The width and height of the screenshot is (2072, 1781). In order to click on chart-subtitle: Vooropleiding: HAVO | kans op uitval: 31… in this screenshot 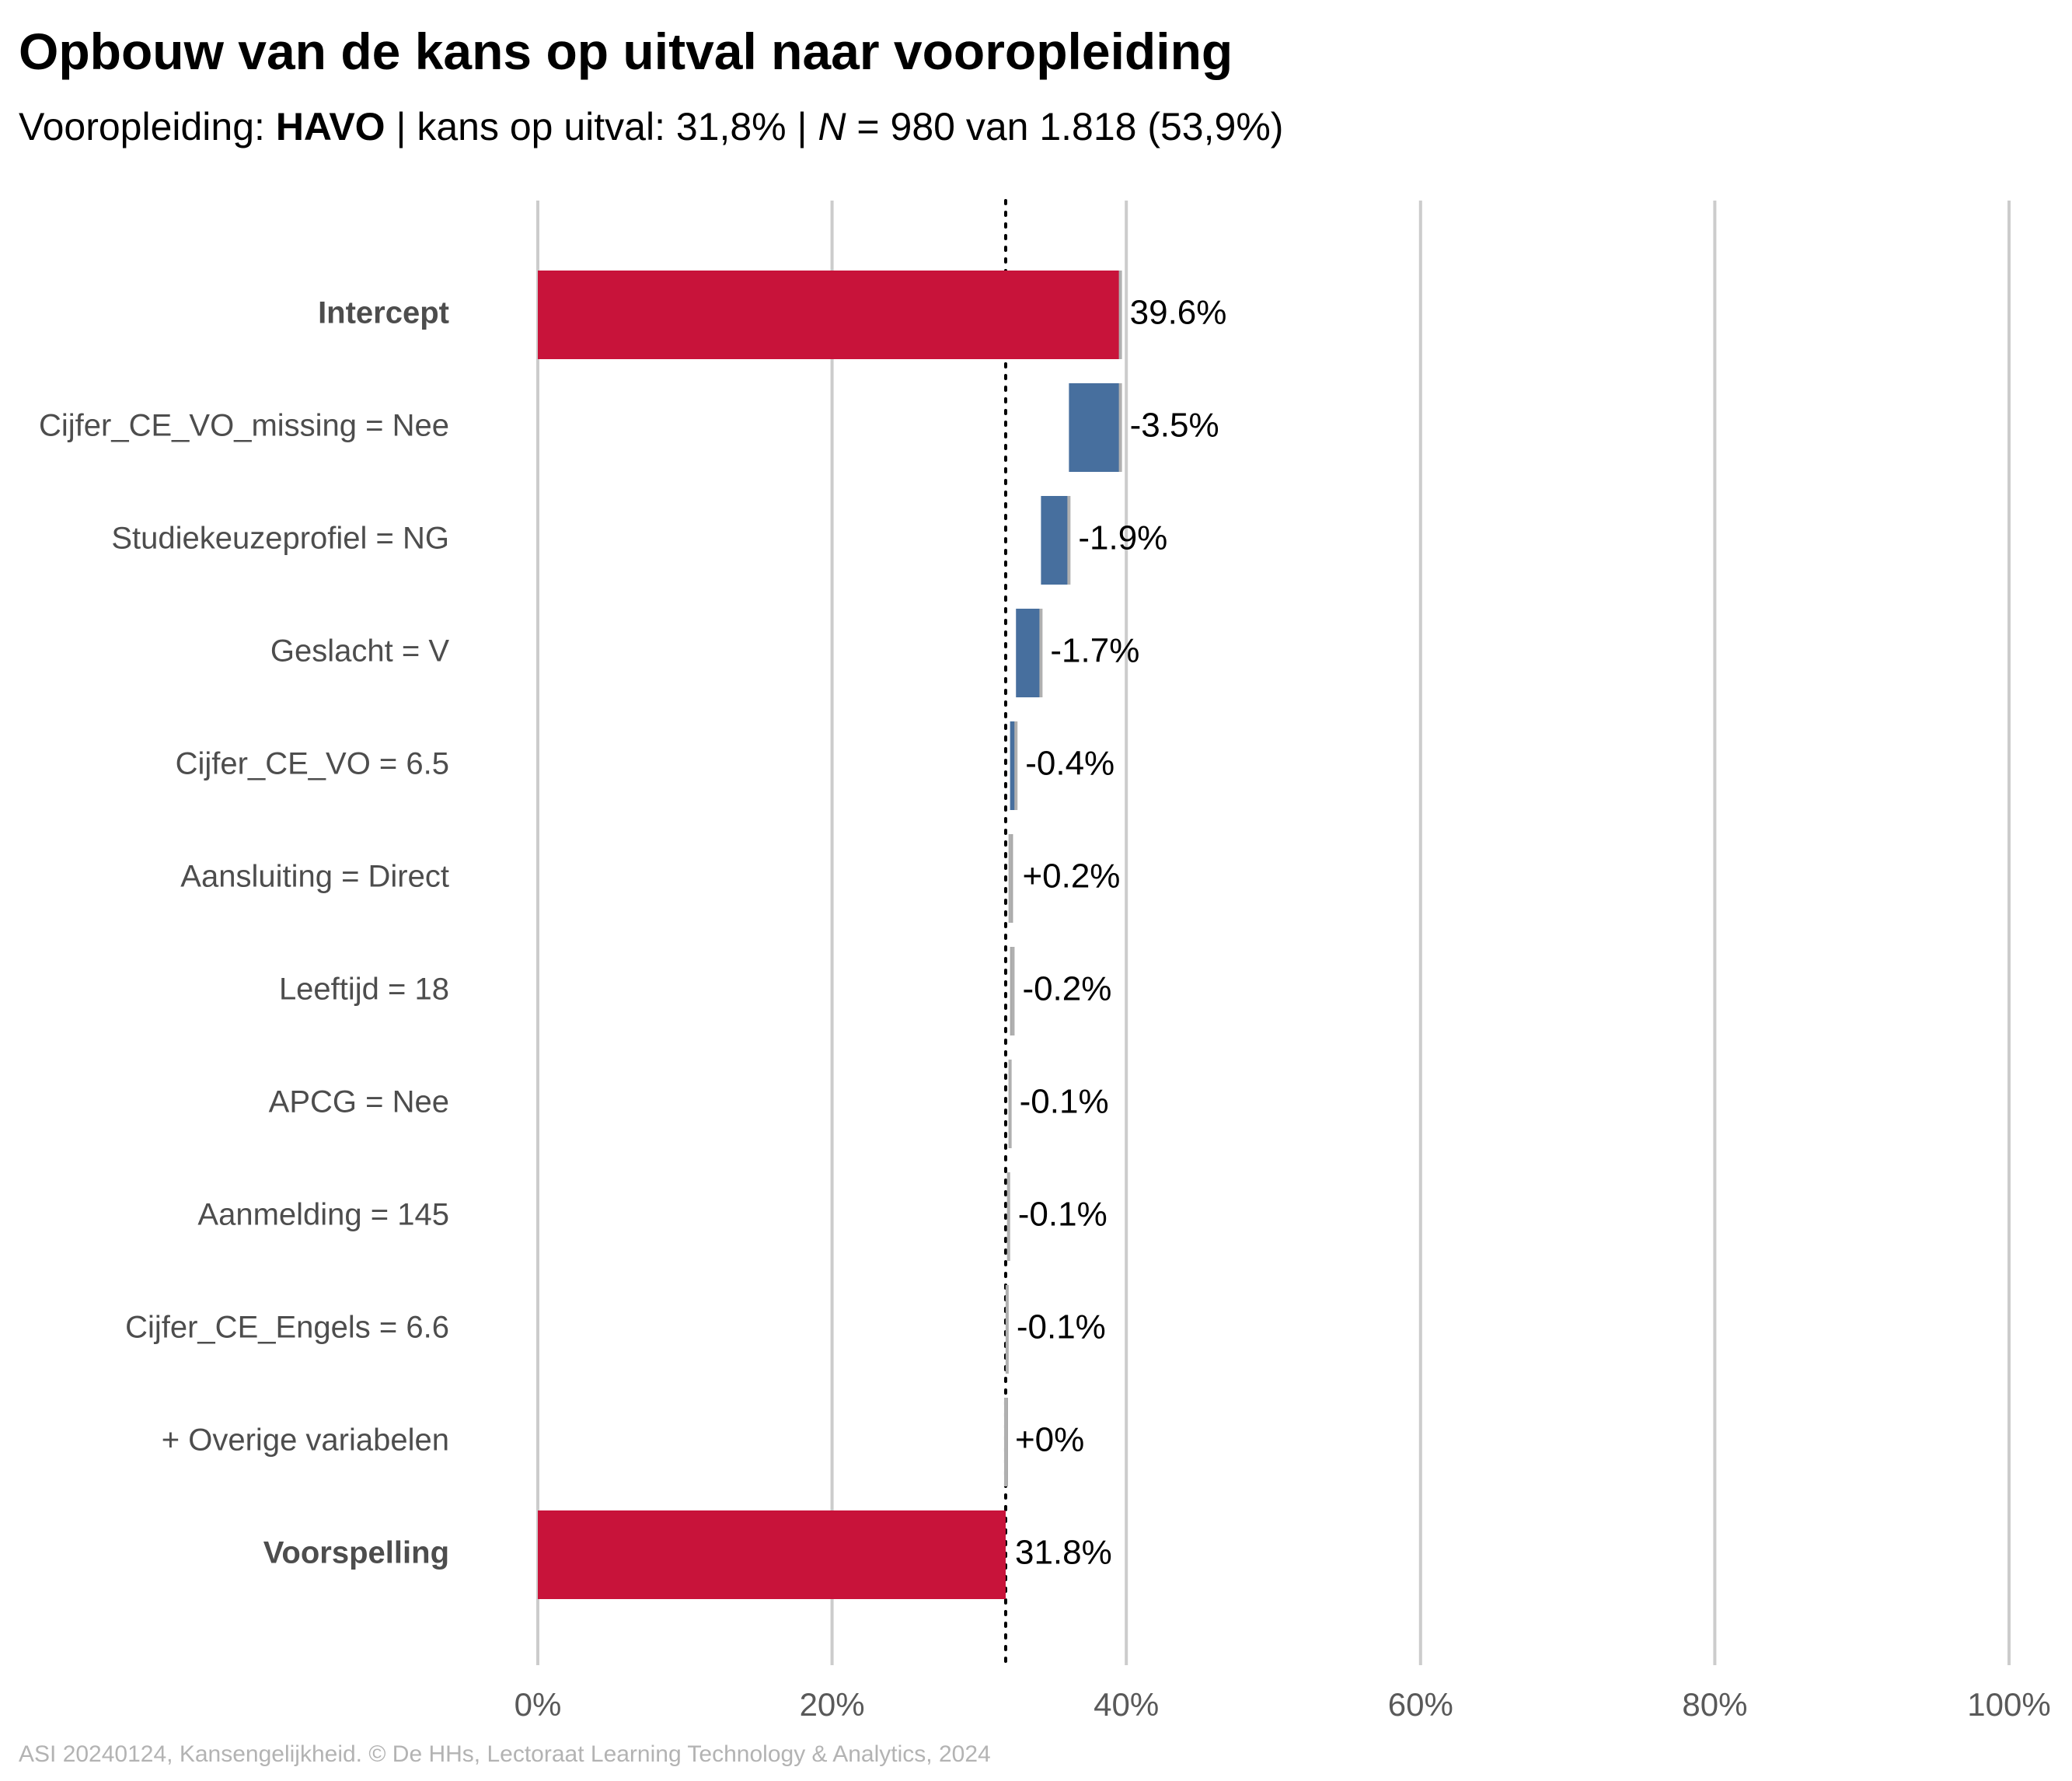, I will do `click(651, 126)`.